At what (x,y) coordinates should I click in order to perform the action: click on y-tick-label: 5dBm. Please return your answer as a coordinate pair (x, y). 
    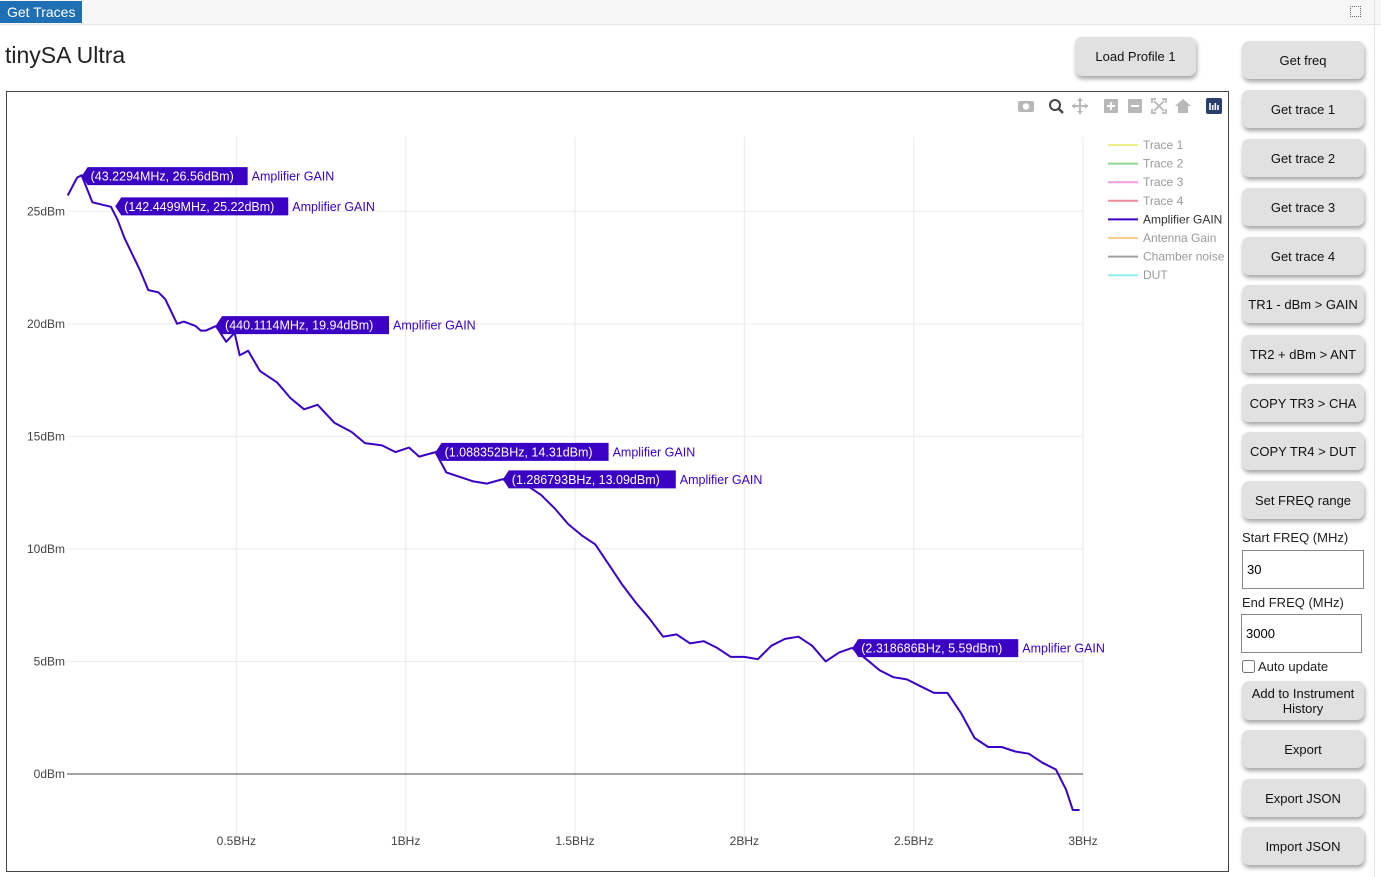
    Looking at the image, I should click on (49, 661).